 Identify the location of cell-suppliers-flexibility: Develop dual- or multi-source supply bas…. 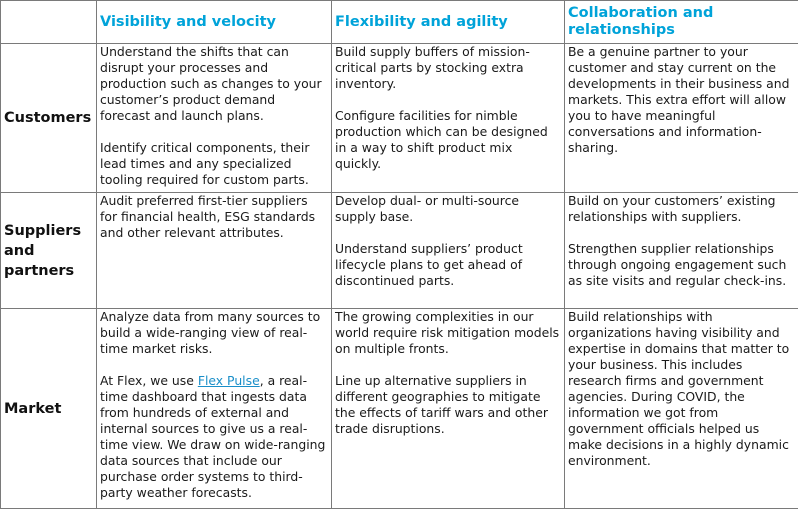
(448, 250).